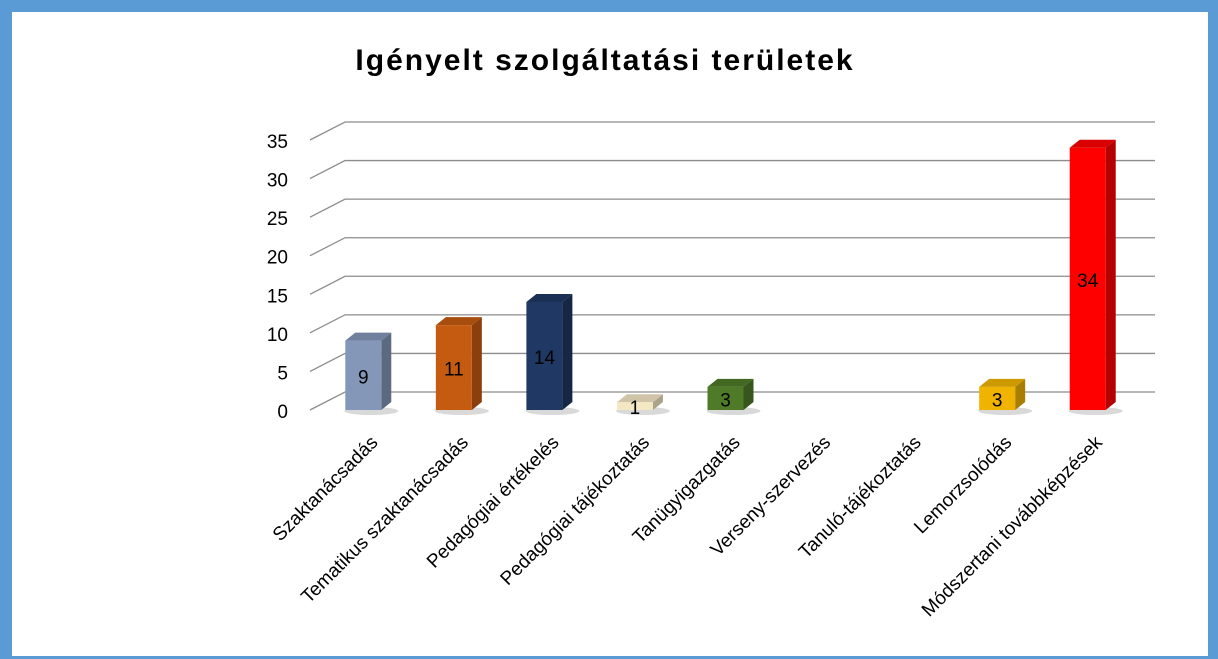  What do you see at coordinates (363, 377) in the screenshot?
I see `data-label: 9` at bounding box center [363, 377].